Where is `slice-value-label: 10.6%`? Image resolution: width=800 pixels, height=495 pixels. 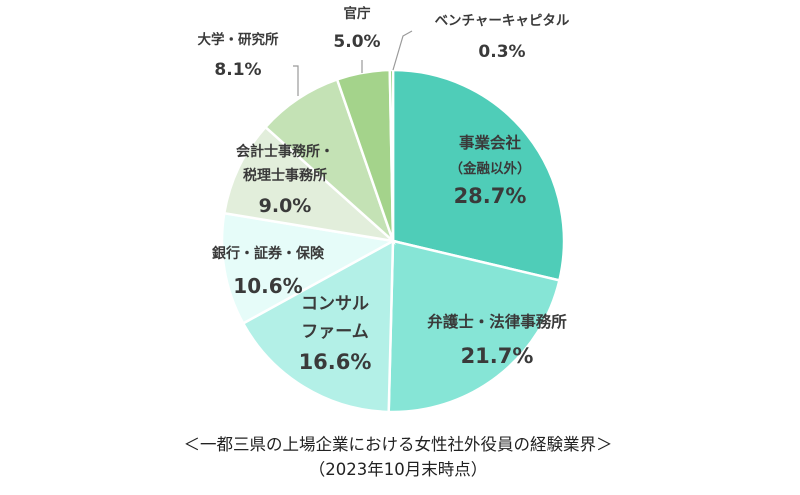 slice-value-label: 10.6% is located at coordinates (267, 286).